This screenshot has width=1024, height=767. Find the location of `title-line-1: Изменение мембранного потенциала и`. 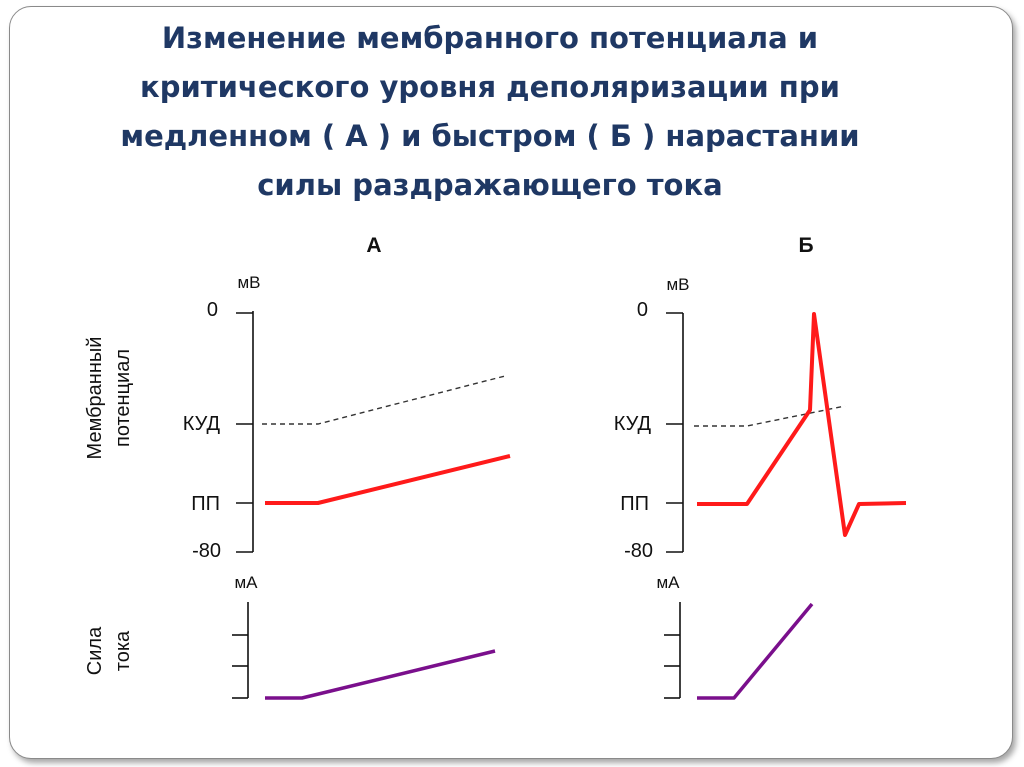

title-line-1: Изменение мембранного потенциала и is located at coordinates (490, 38).